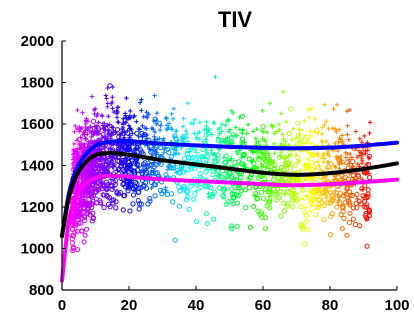 This screenshot has height=323, width=414. Describe the element at coordinates (41, 290) in the screenshot. I see `y-tick-label: 800` at that location.